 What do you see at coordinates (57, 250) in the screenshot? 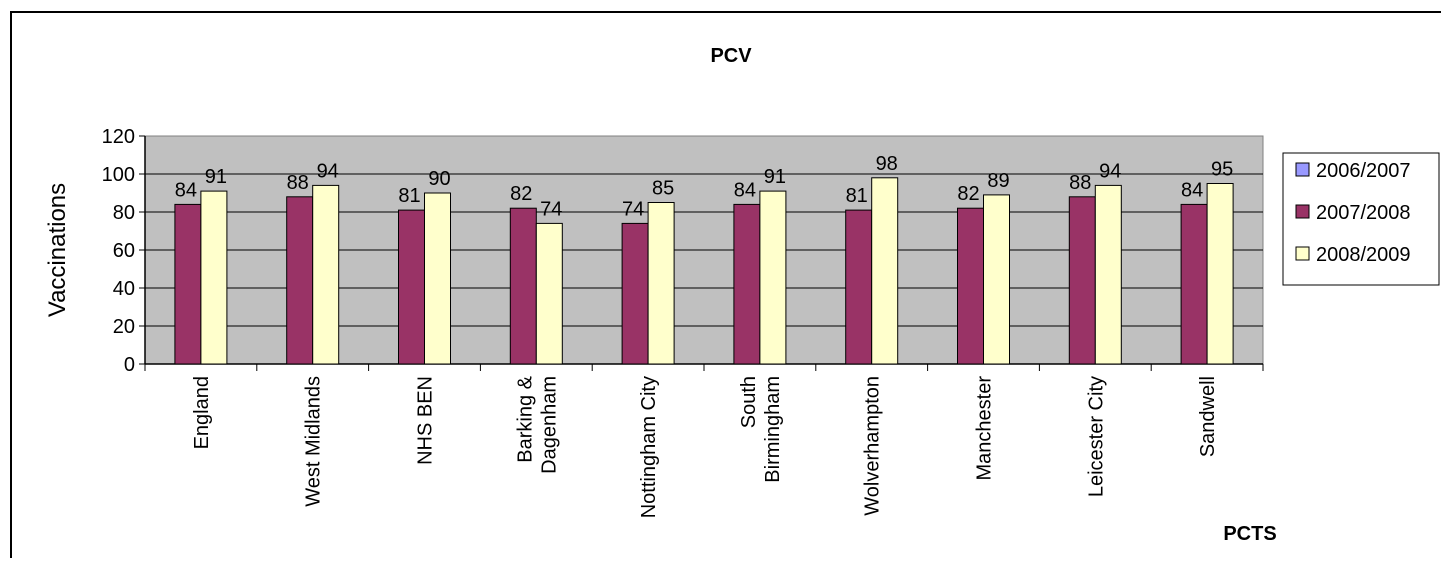
I see `y-axis-title: Vaccinations` at bounding box center [57, 250].